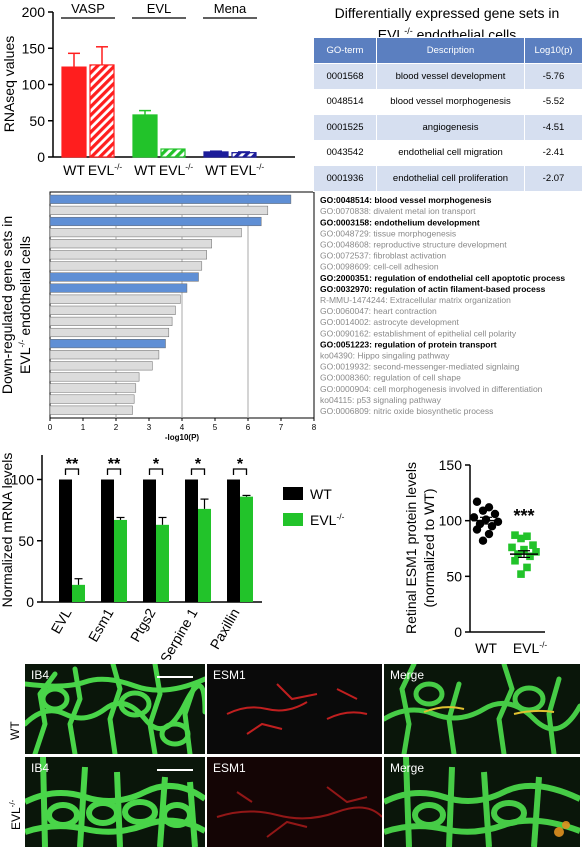 This screenshot has height=850, width=586. Describe the element at coordinates (482, 709) in the screenshot. I see `image-wt-merge: Merge` at that location.